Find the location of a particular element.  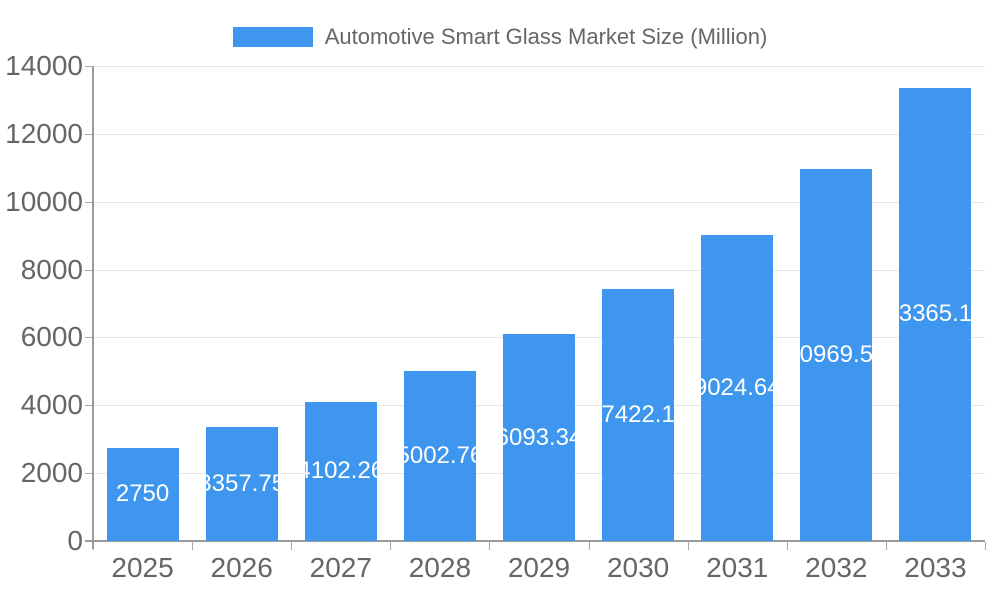

y-tick-label: 2000 is located at coordinates (51, 473).